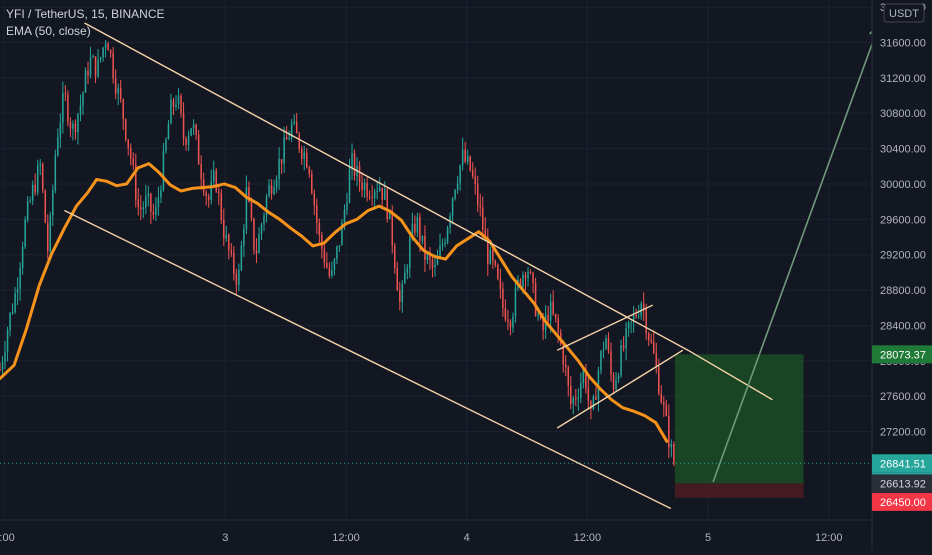  I want to click on current-price-tag-bg, so click(902, 463).